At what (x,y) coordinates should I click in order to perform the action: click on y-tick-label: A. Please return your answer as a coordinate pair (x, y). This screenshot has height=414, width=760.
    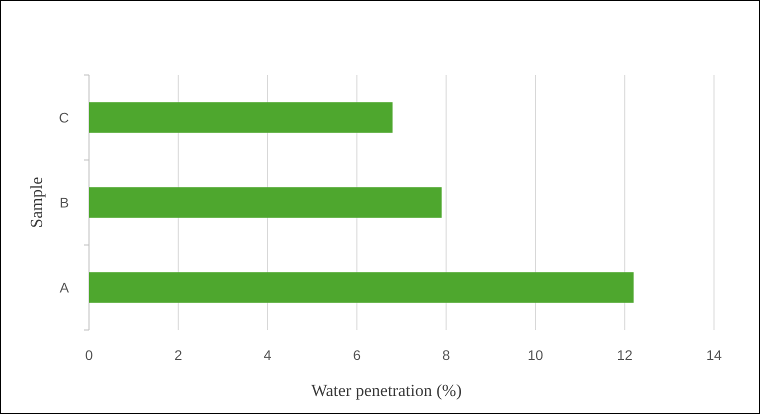
    Looking at the image, I should click on (65, 288).